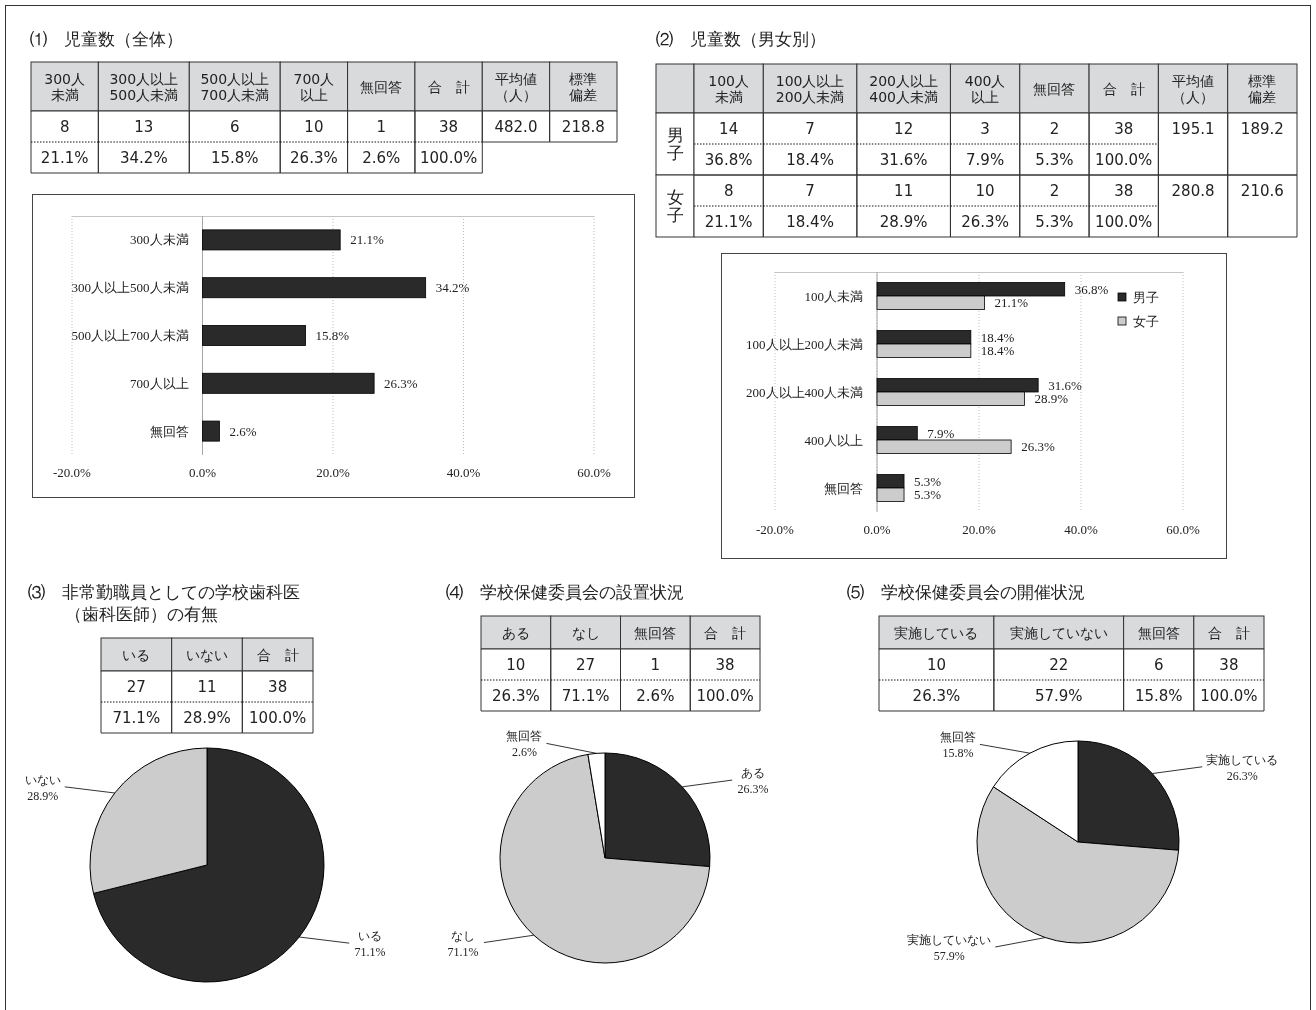 This screenshot has width=1316, height=1010. What do you see at coordinates (949, 940) in the screenshot?
I see `slice-label: 実施していない` at bounding box center [949, 940].